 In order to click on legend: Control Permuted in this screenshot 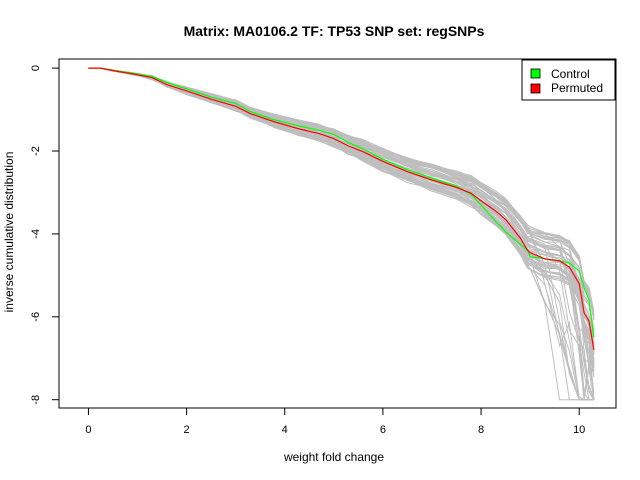, I will do `click(568, 80)`.